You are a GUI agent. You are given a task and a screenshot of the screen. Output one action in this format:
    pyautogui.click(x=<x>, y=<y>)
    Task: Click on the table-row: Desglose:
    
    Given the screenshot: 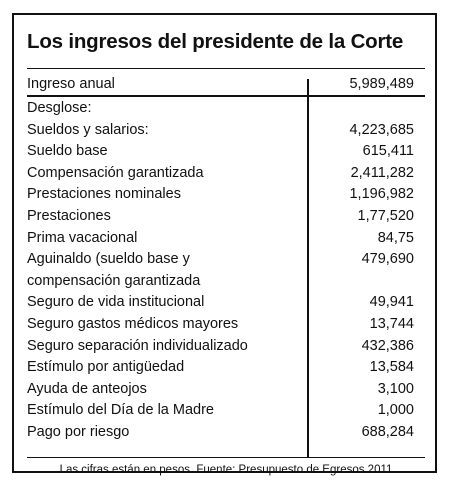 What is the action you would take?
    pyautogui.click(x=226, y=109)
    